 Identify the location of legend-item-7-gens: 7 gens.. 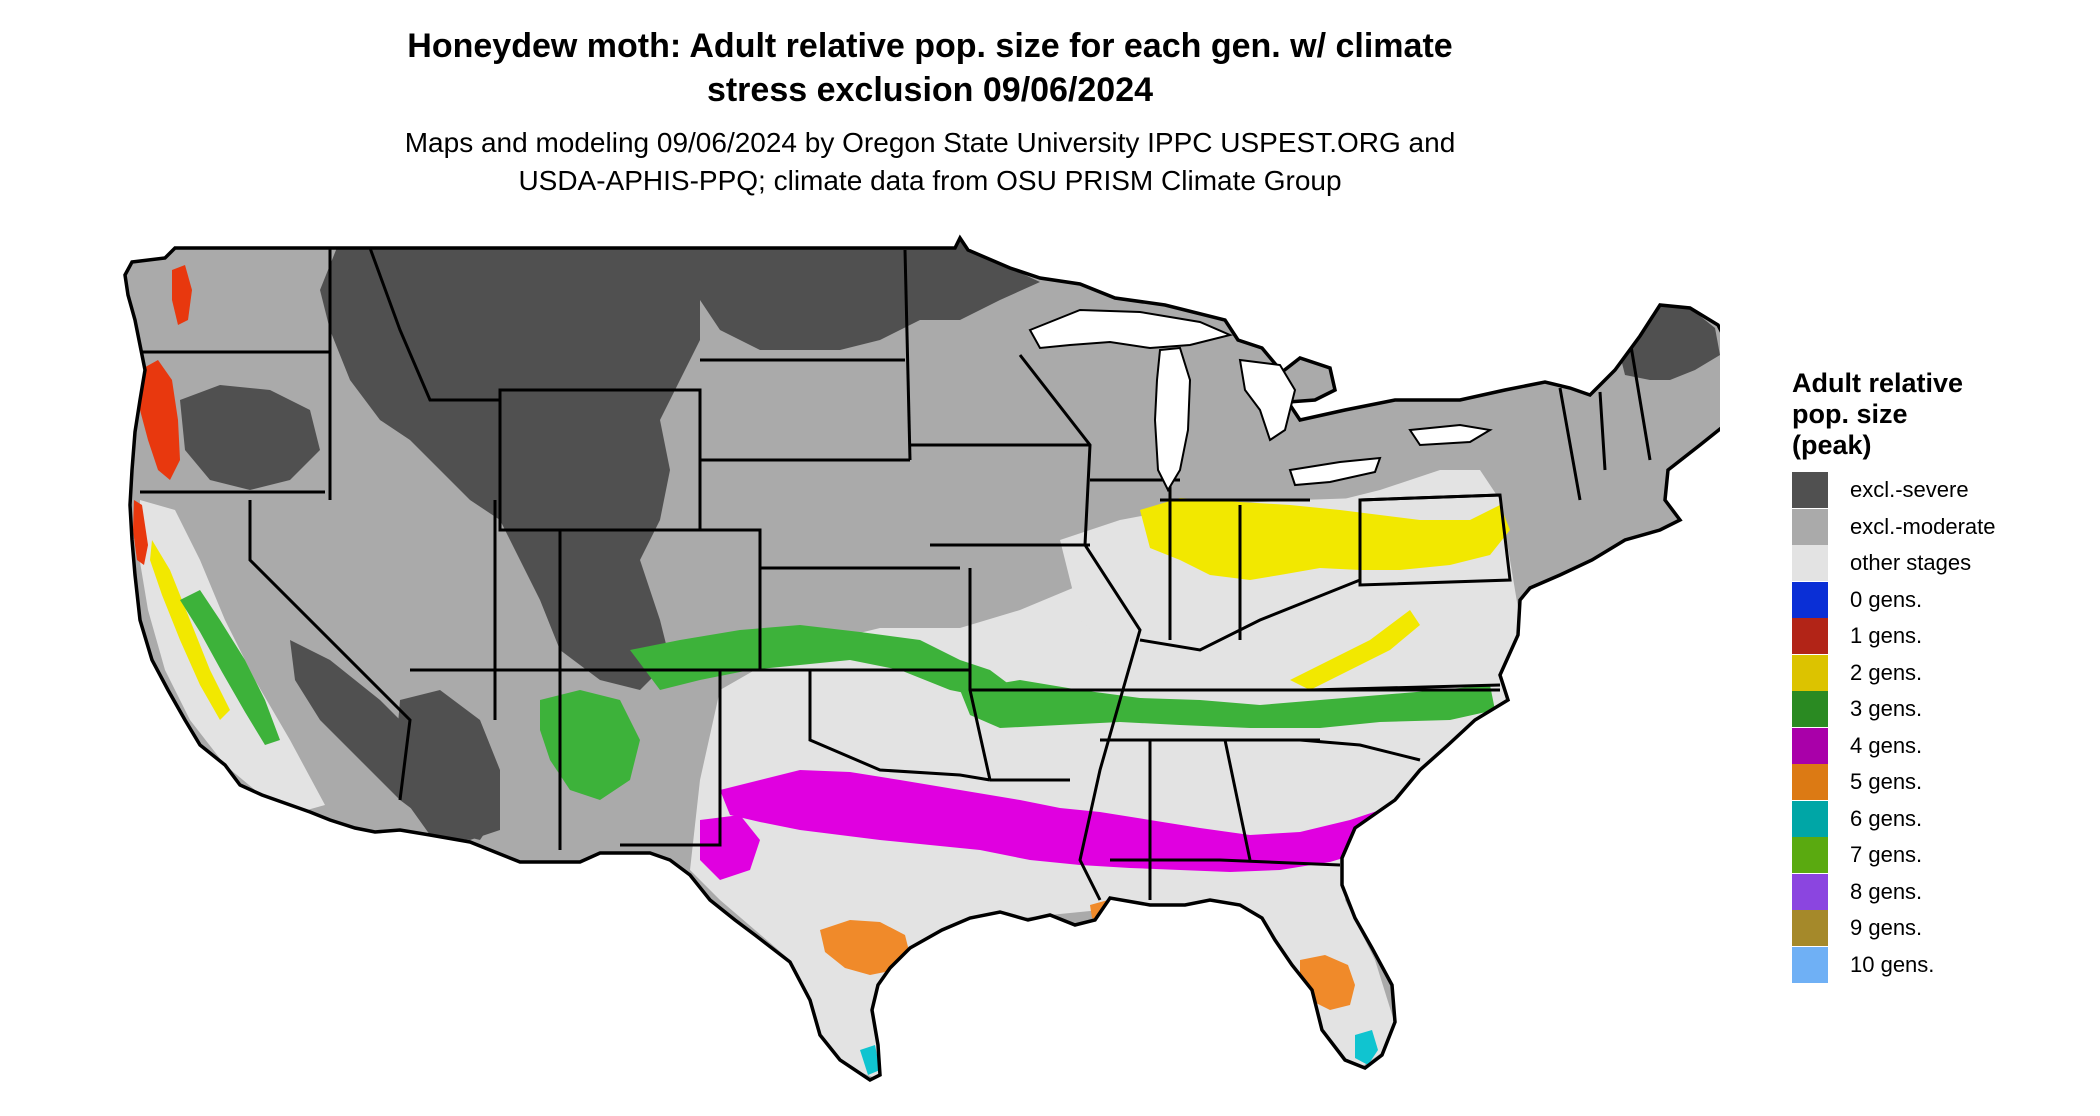
(1942, 855).